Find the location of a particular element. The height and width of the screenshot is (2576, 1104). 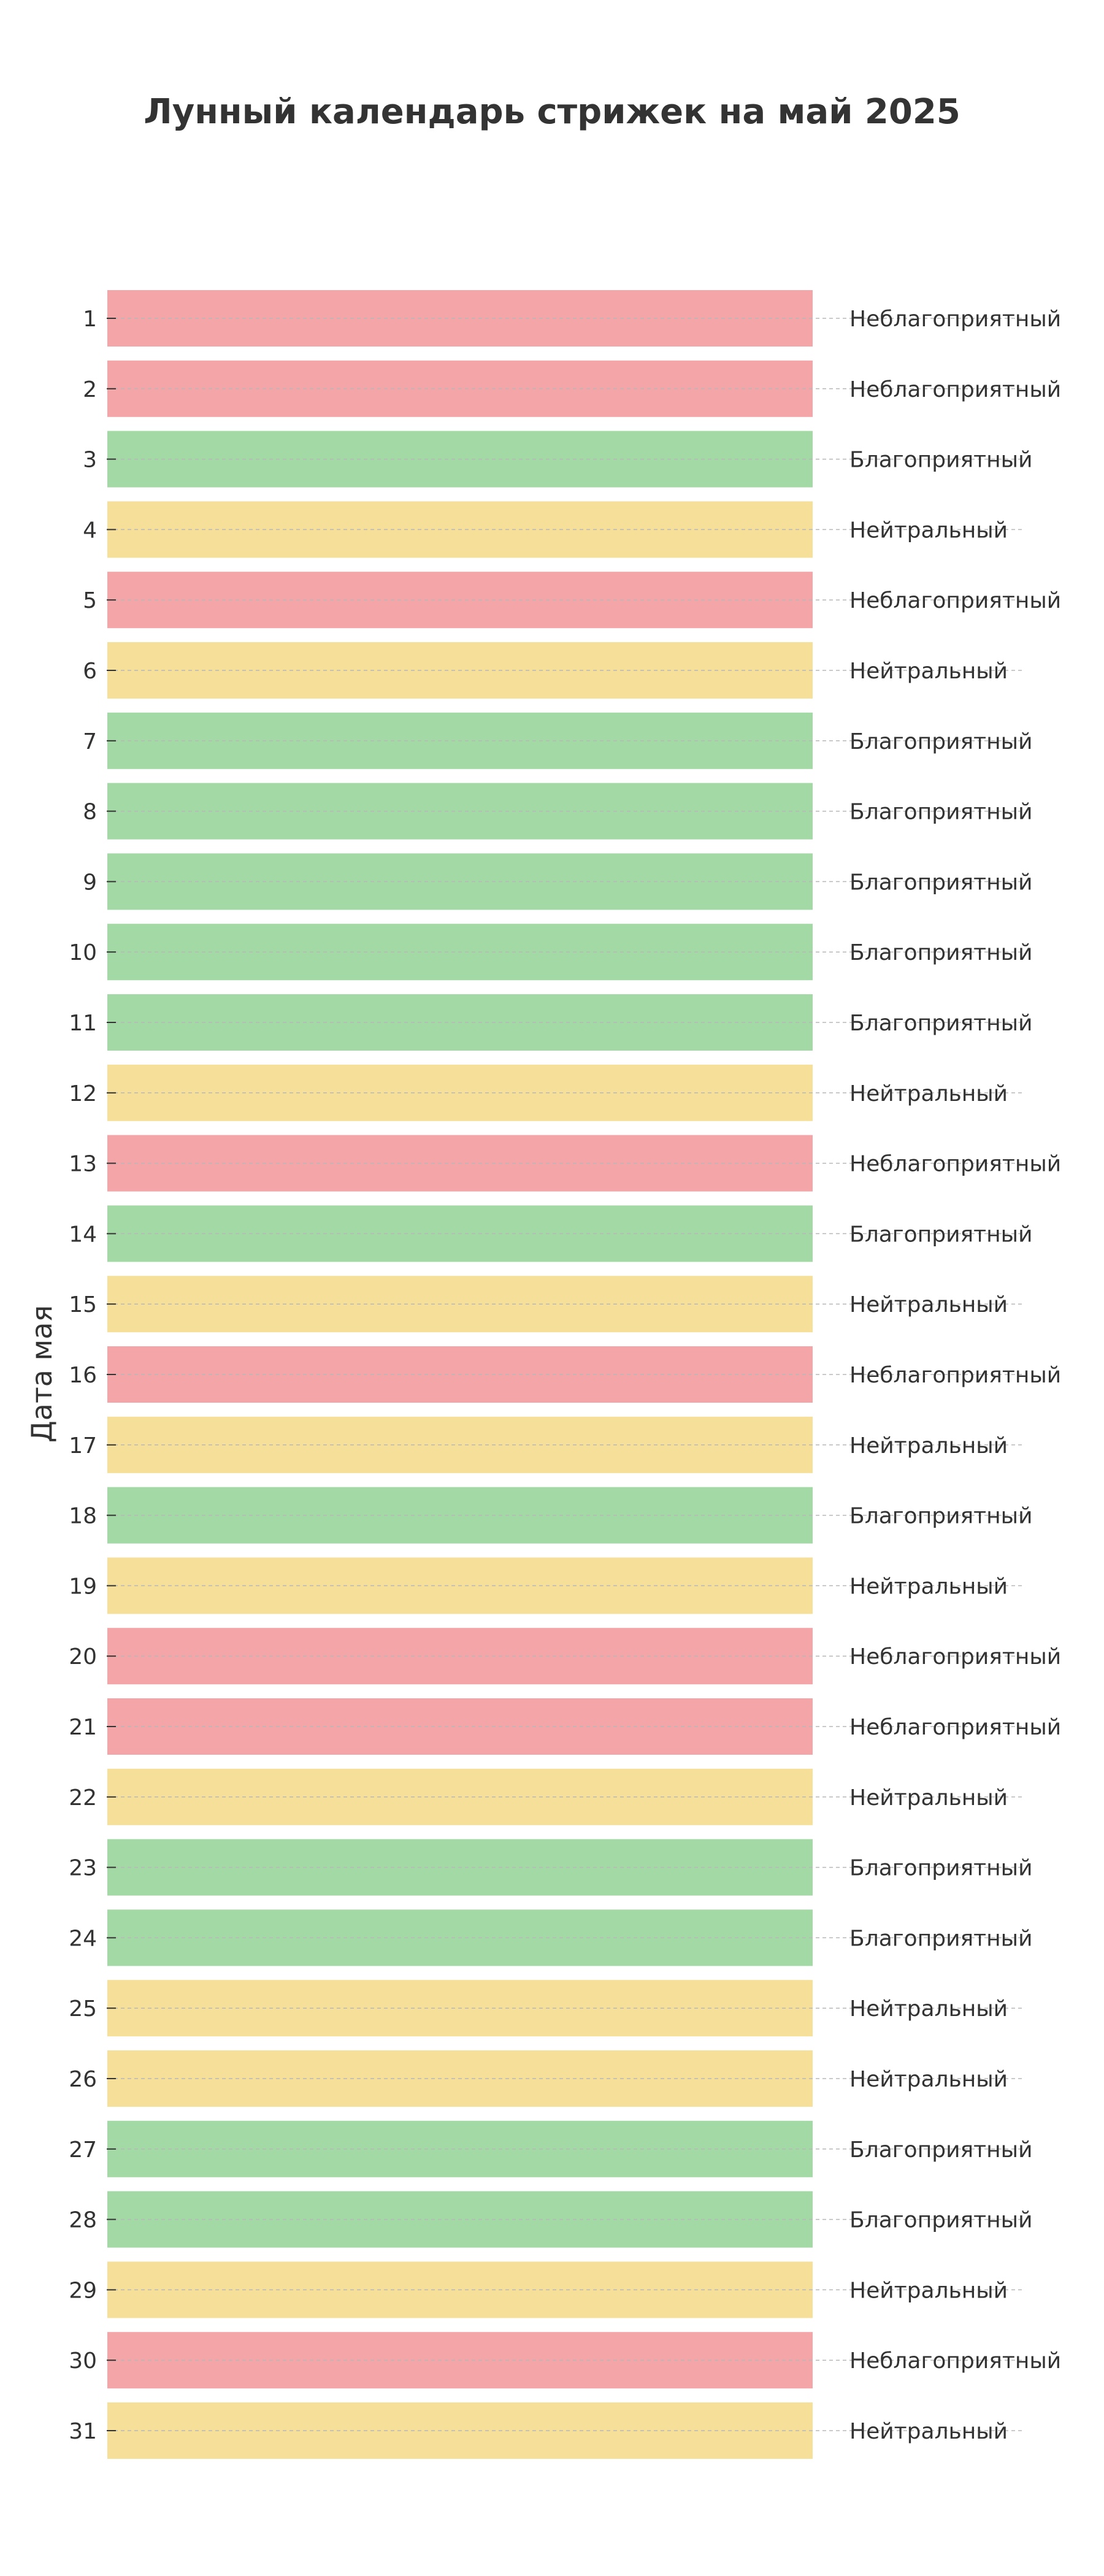

day-row: 17 Нейтральный is located at coordinates (546, 1444).